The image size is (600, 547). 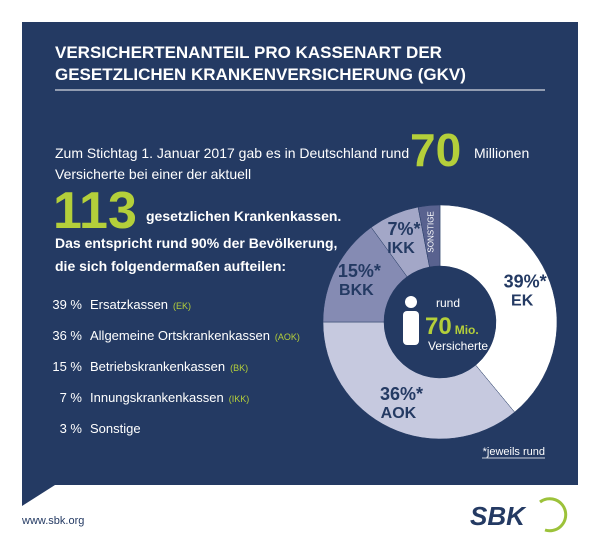 I want to click on list-name: Sonstige, so click(x=115, y=428).